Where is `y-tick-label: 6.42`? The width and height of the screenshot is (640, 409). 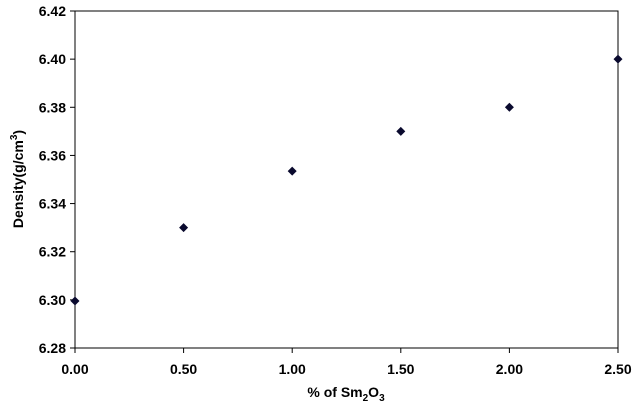
y-tick-label: 6.42 is located at coordinates (52, 11).